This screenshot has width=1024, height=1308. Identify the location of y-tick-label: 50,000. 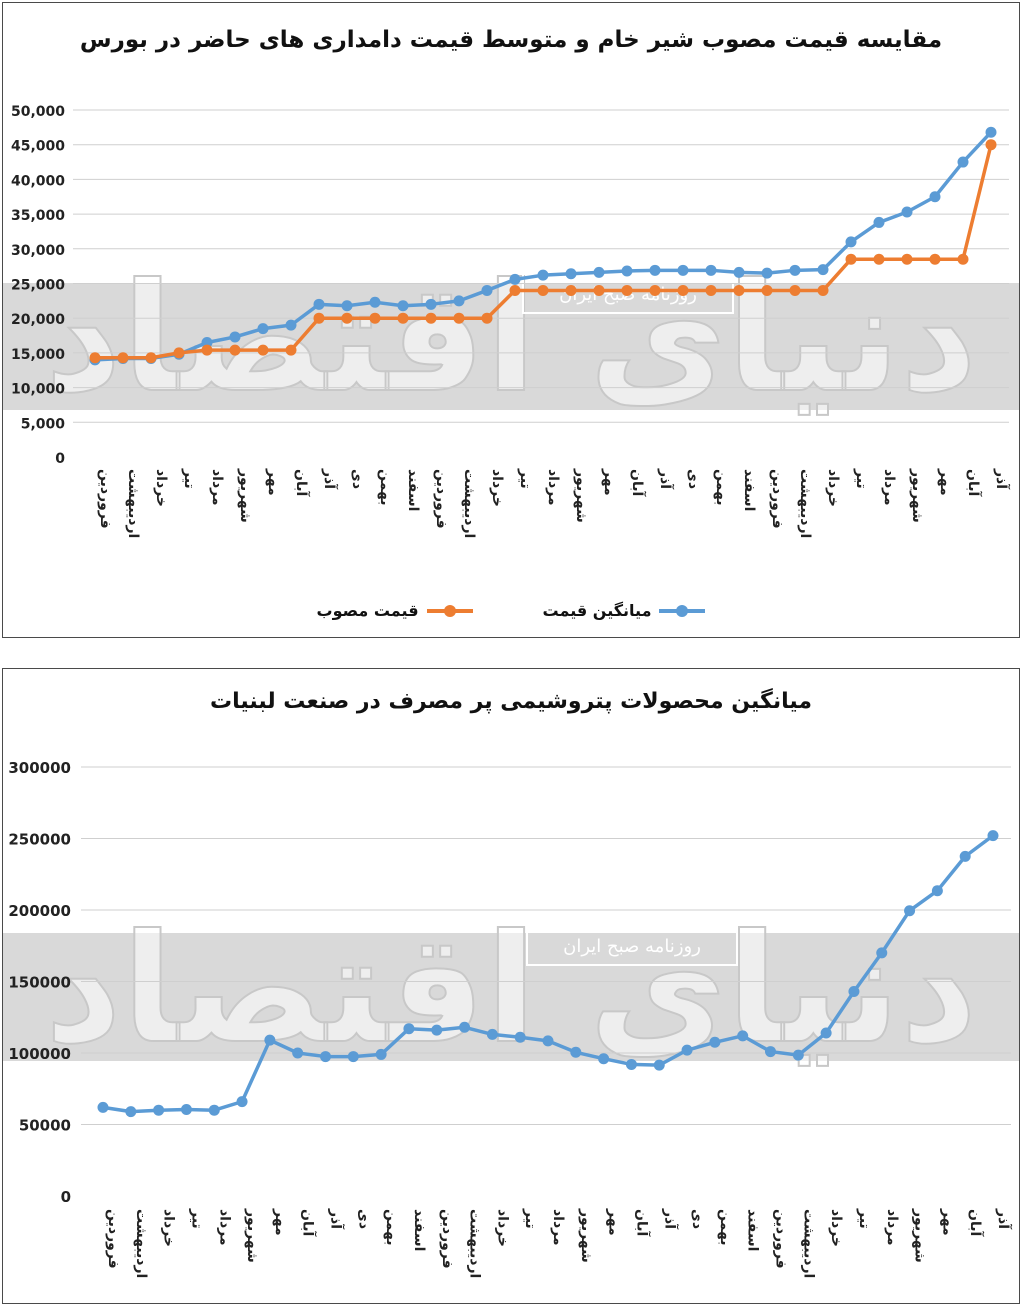
(38, 112).